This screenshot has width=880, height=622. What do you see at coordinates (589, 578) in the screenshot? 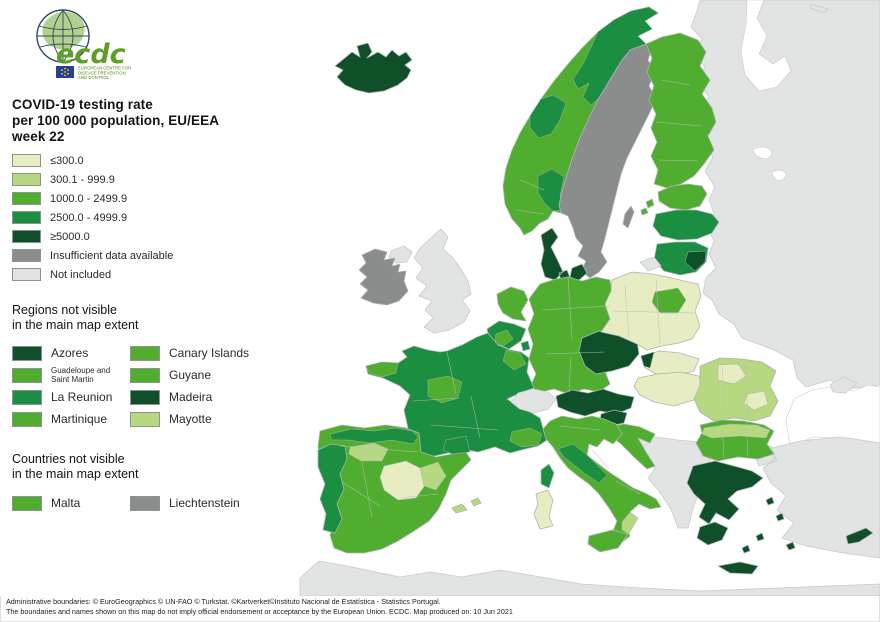
I see `map-region-north-africa` at bounding box center [589, 578].